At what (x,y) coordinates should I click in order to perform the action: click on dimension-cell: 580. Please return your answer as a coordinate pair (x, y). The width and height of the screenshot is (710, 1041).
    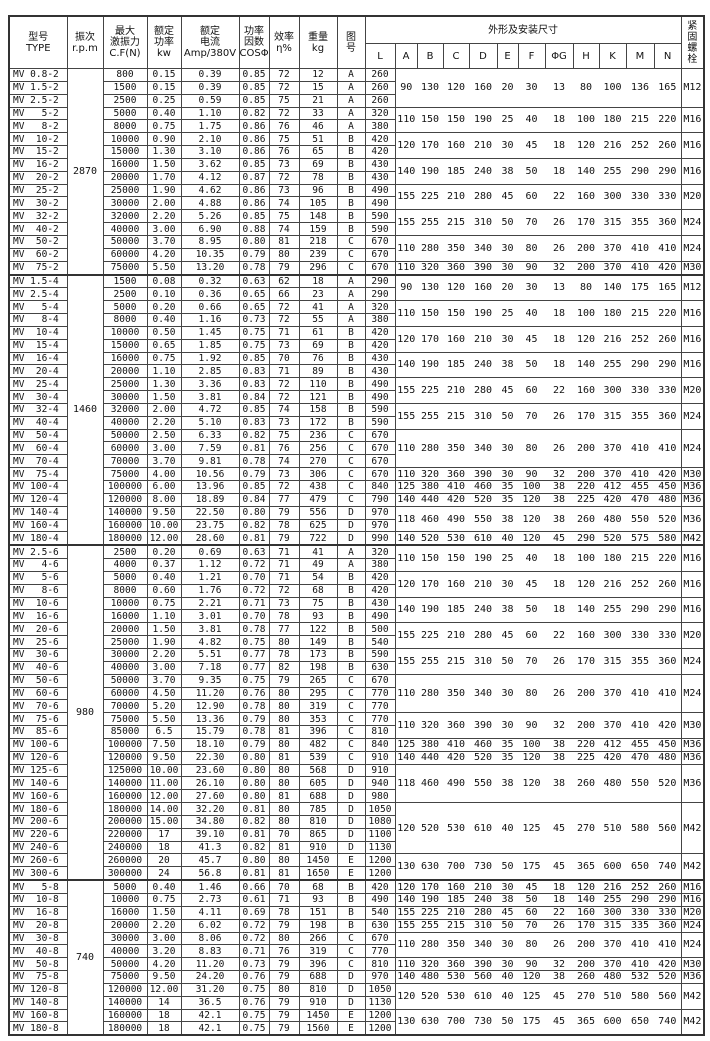
    Looking at the image, I should click on (668, 538).